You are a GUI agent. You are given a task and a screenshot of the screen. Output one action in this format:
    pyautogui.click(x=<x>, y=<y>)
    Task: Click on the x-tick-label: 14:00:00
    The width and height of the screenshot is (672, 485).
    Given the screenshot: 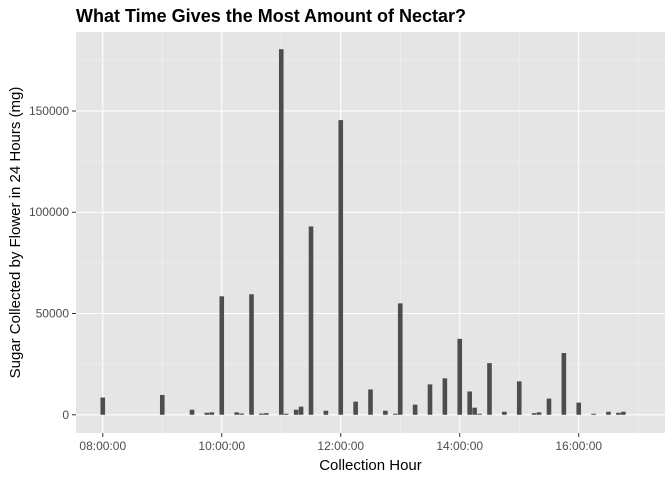 What is the action you would take?
    pyautogui.click(x=459, y=446)
    